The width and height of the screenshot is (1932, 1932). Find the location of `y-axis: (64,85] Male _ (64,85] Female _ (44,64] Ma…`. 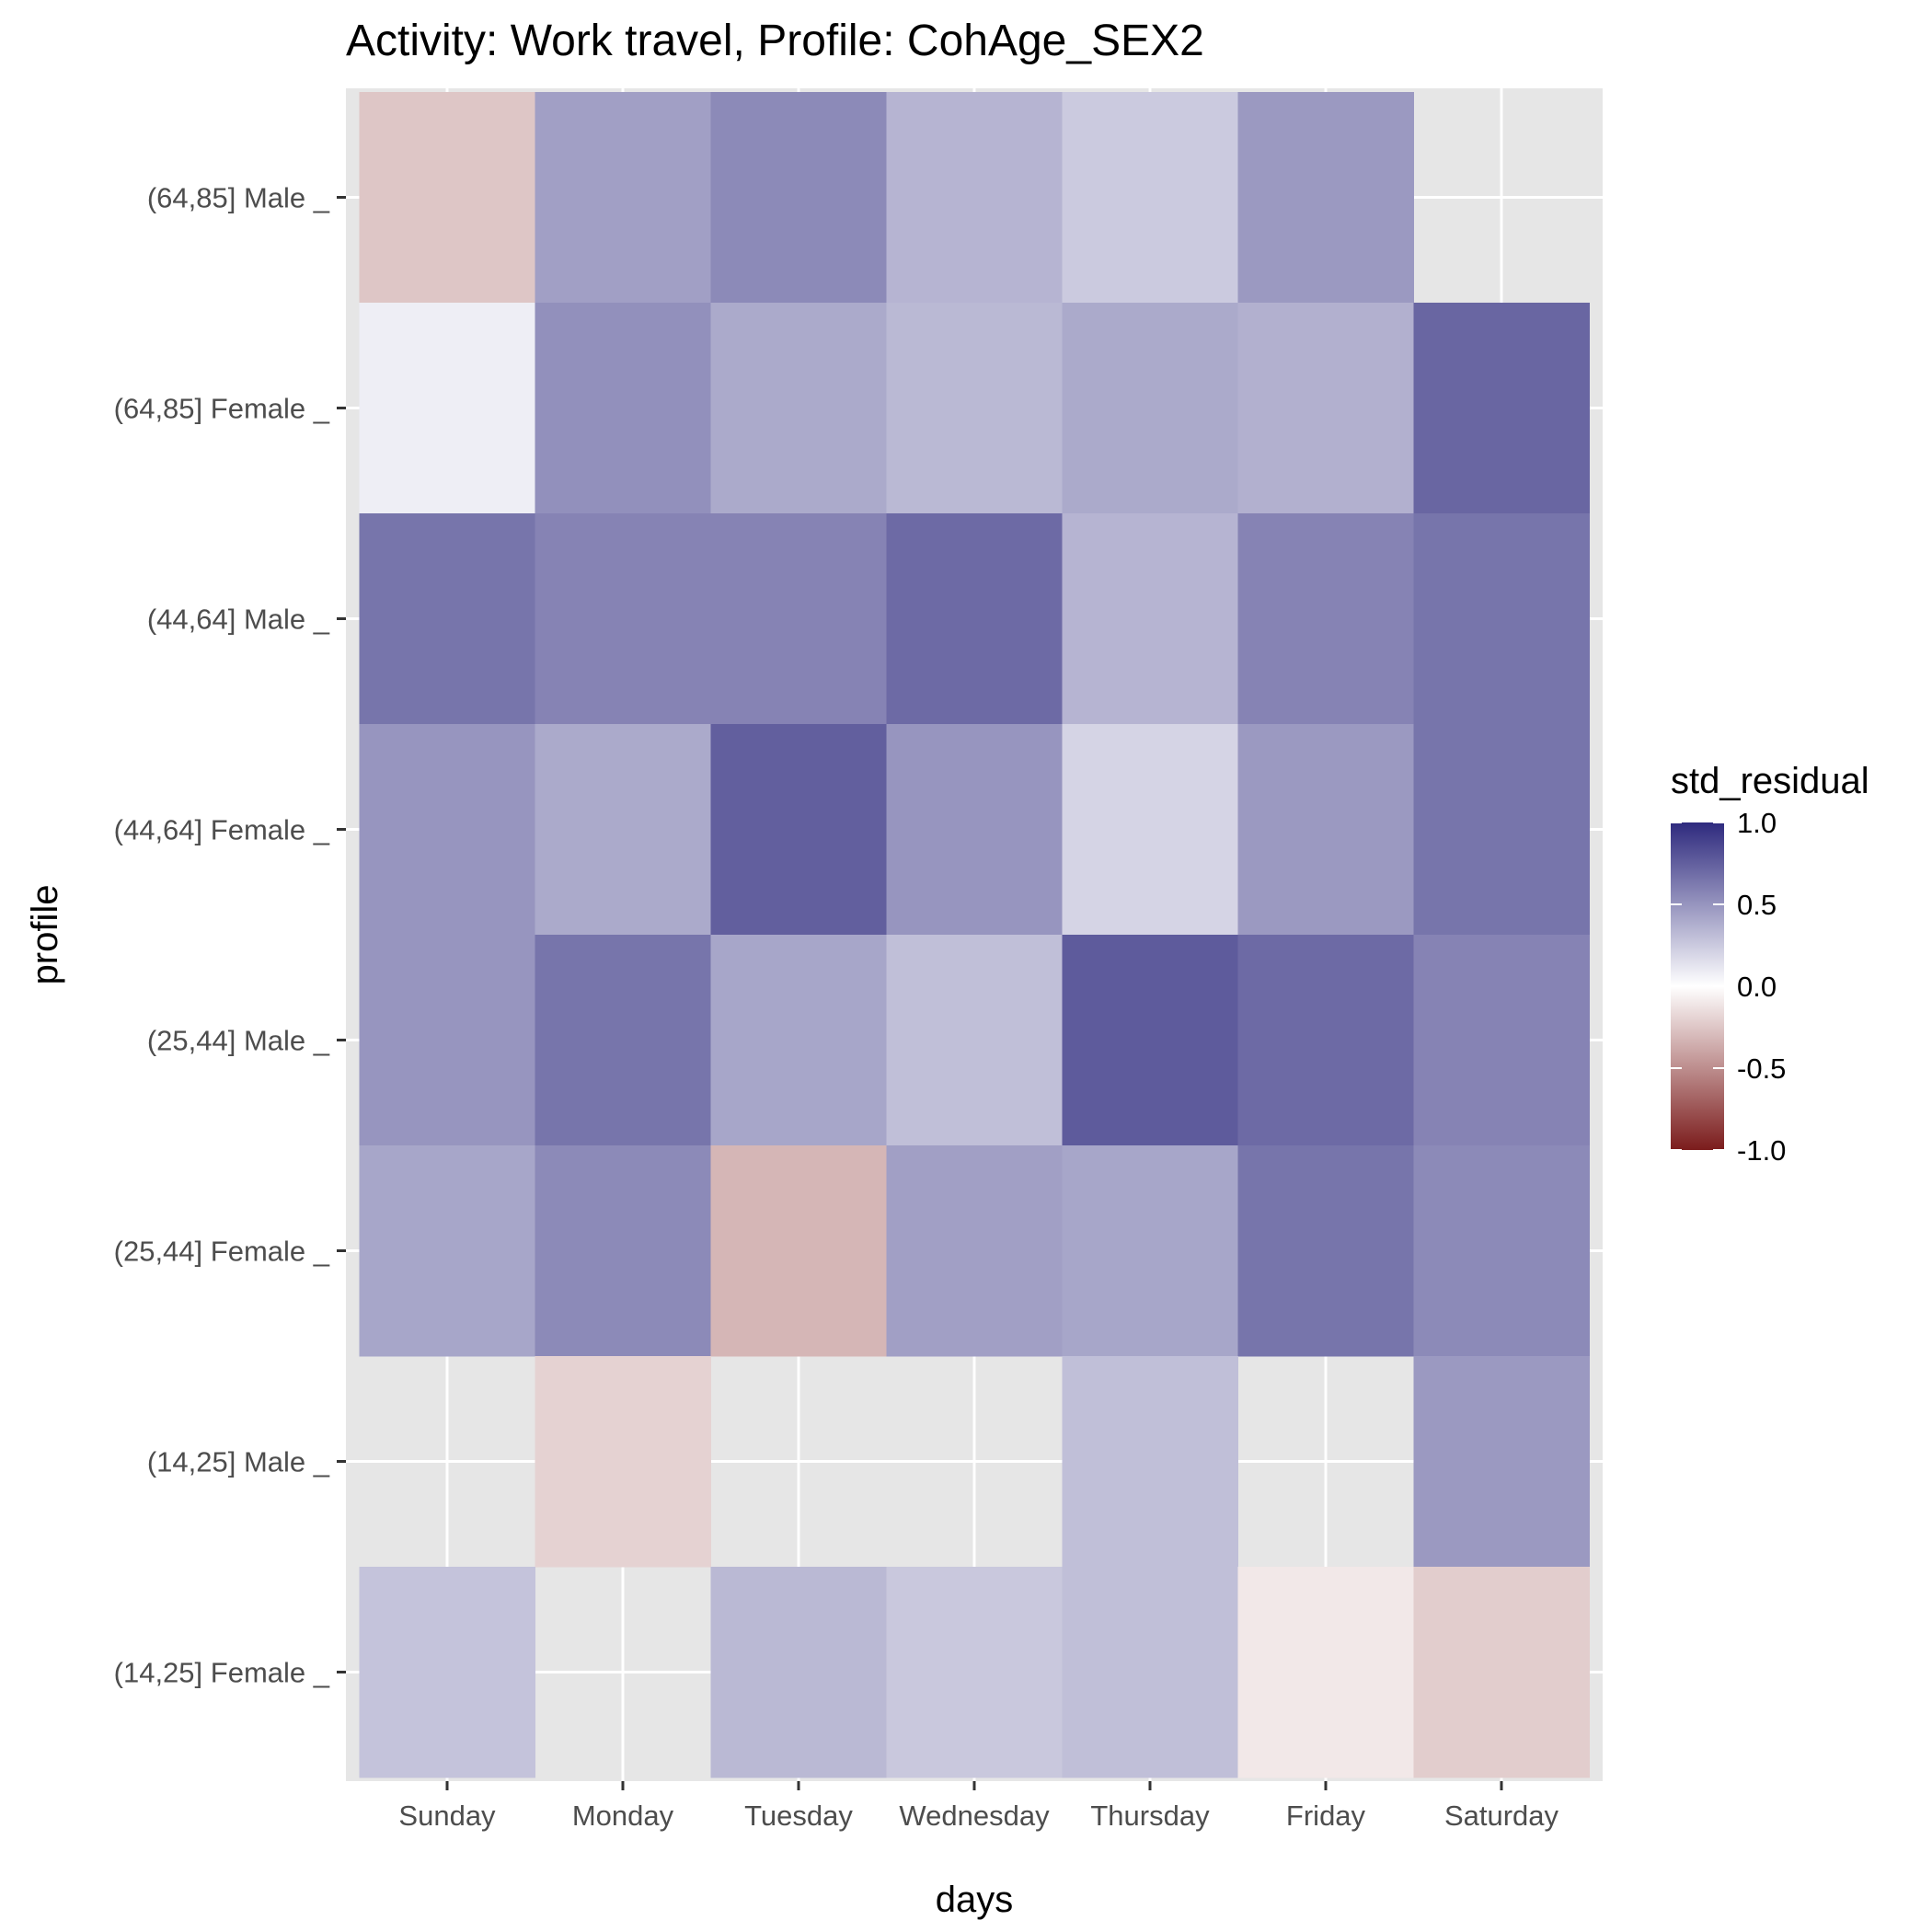

y-axis: (64,85] Male _ (64,85] Female _ (44,64] Ma… is located at coordinates (230, 935).